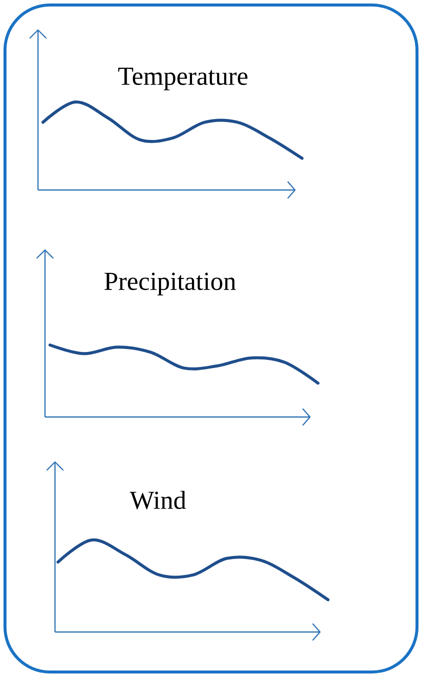 Image resolution: width=424 pixels, height=677 pixels. I want to click on chart-title: Temperature, so click(183, 79).